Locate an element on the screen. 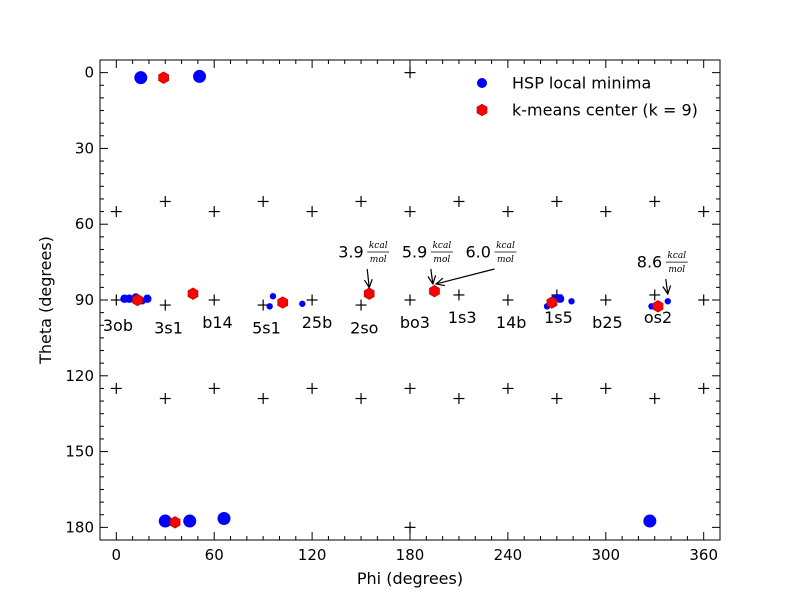 The width and height of the screenshot is (800, 600). legend: HSP local minima k-means center (k = 9) is located at coordinates (587, 97).